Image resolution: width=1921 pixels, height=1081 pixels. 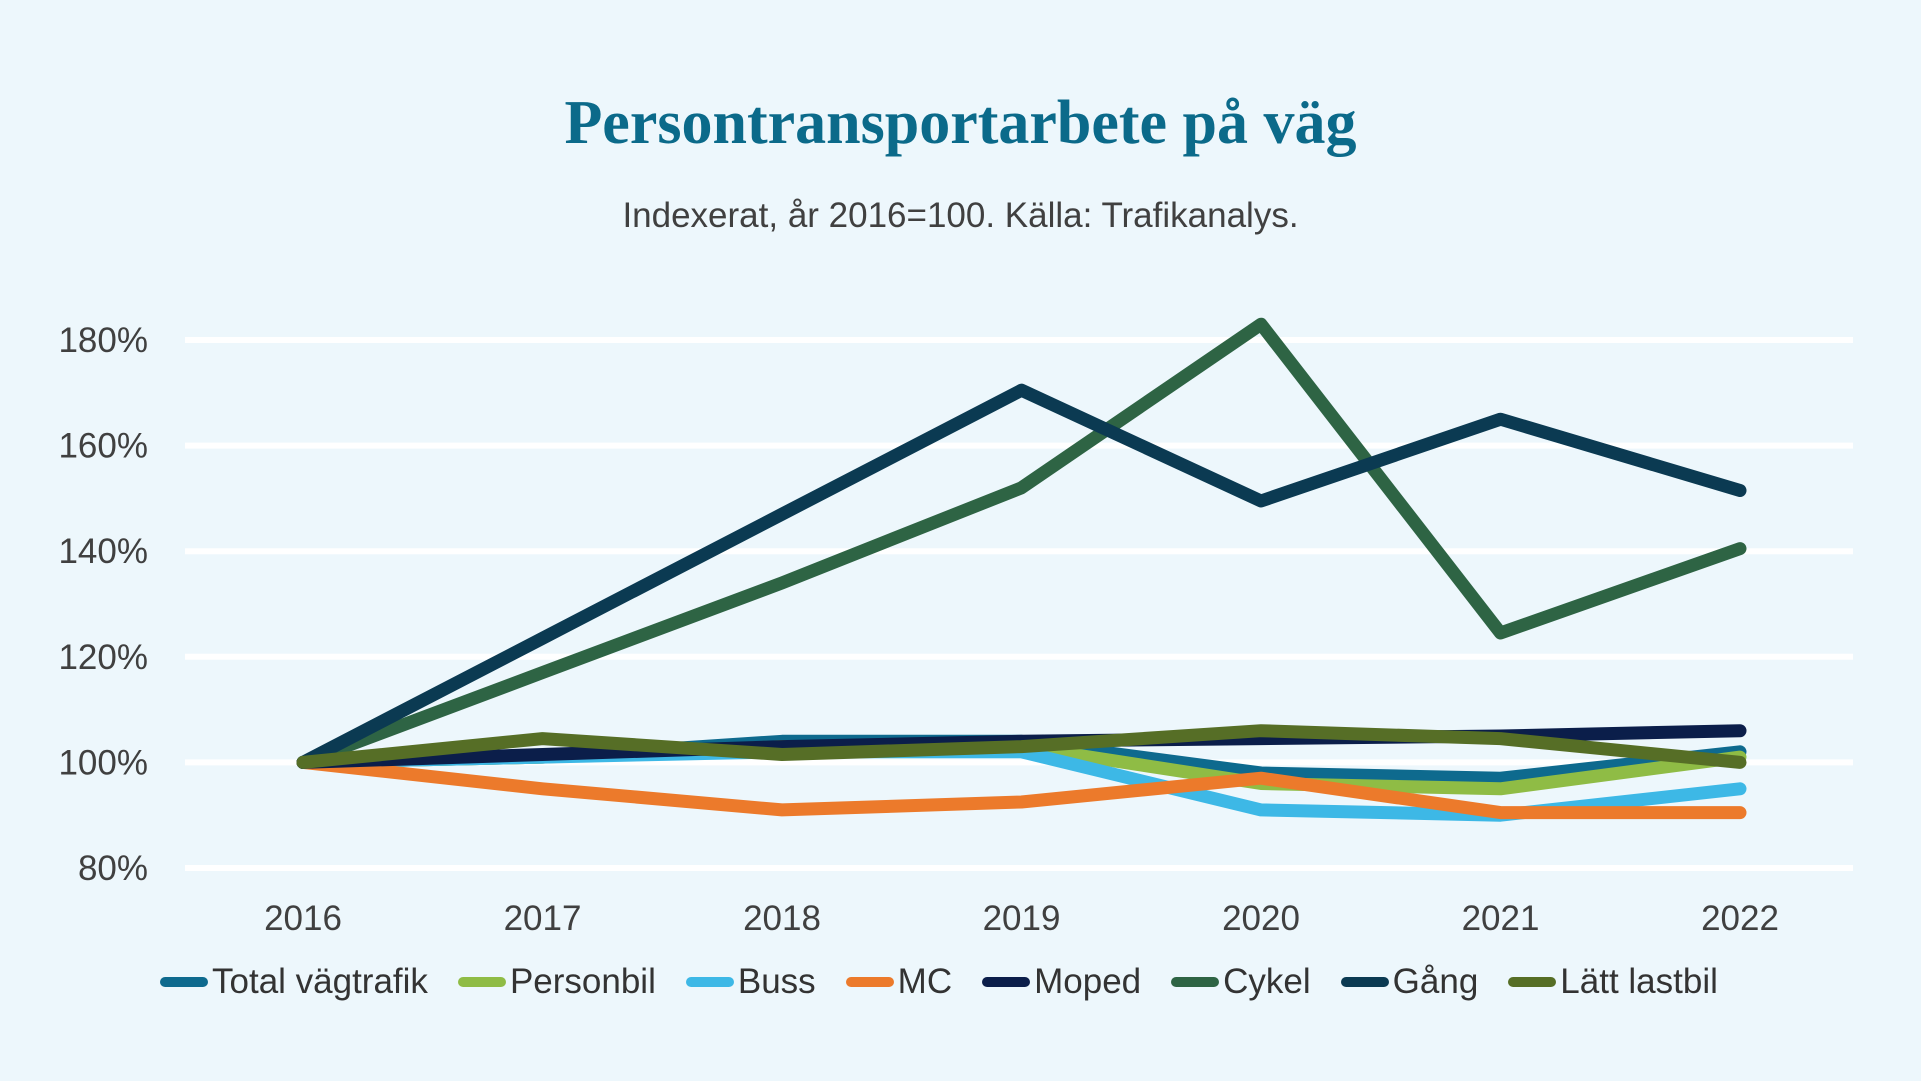 I want to click on x-tick-label: 2017, so click(x=543, y=918).